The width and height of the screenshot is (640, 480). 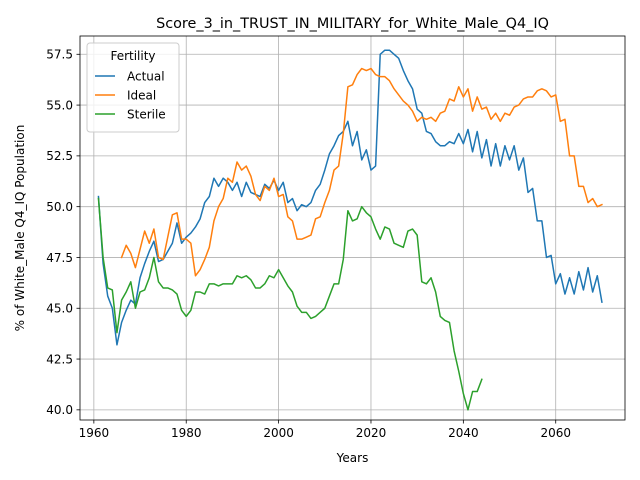 What do you see at coordinates (146, 77) in the screenshot?
I see `legend-label-actual: Actual` at bounding box center [146, 77].